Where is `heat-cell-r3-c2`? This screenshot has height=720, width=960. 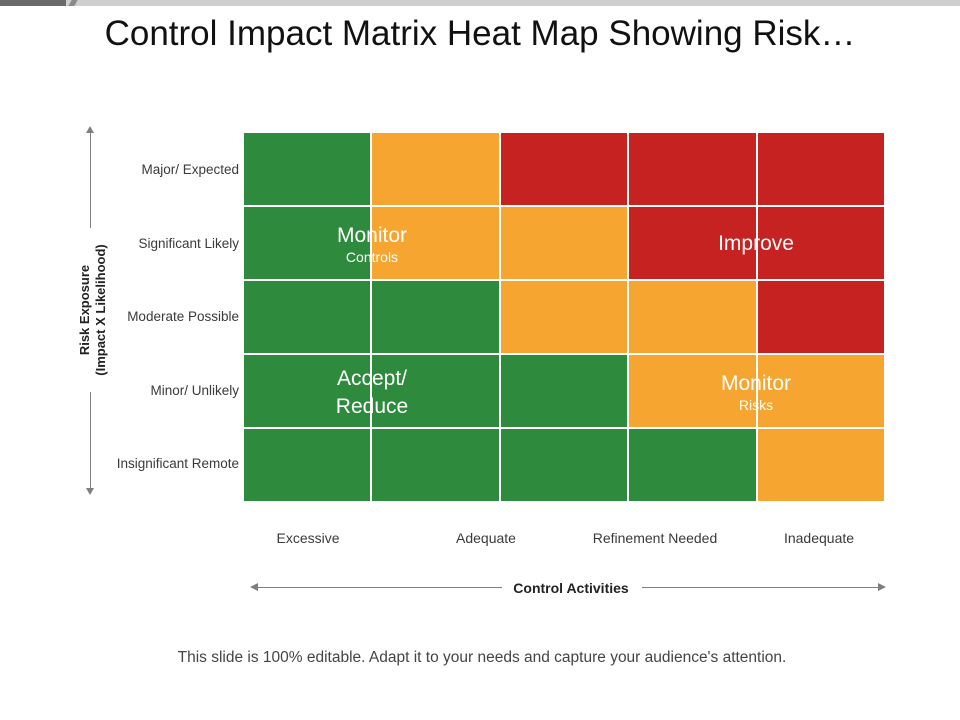
heat-cell-r3-c2 is located at coordinates (435, 317).